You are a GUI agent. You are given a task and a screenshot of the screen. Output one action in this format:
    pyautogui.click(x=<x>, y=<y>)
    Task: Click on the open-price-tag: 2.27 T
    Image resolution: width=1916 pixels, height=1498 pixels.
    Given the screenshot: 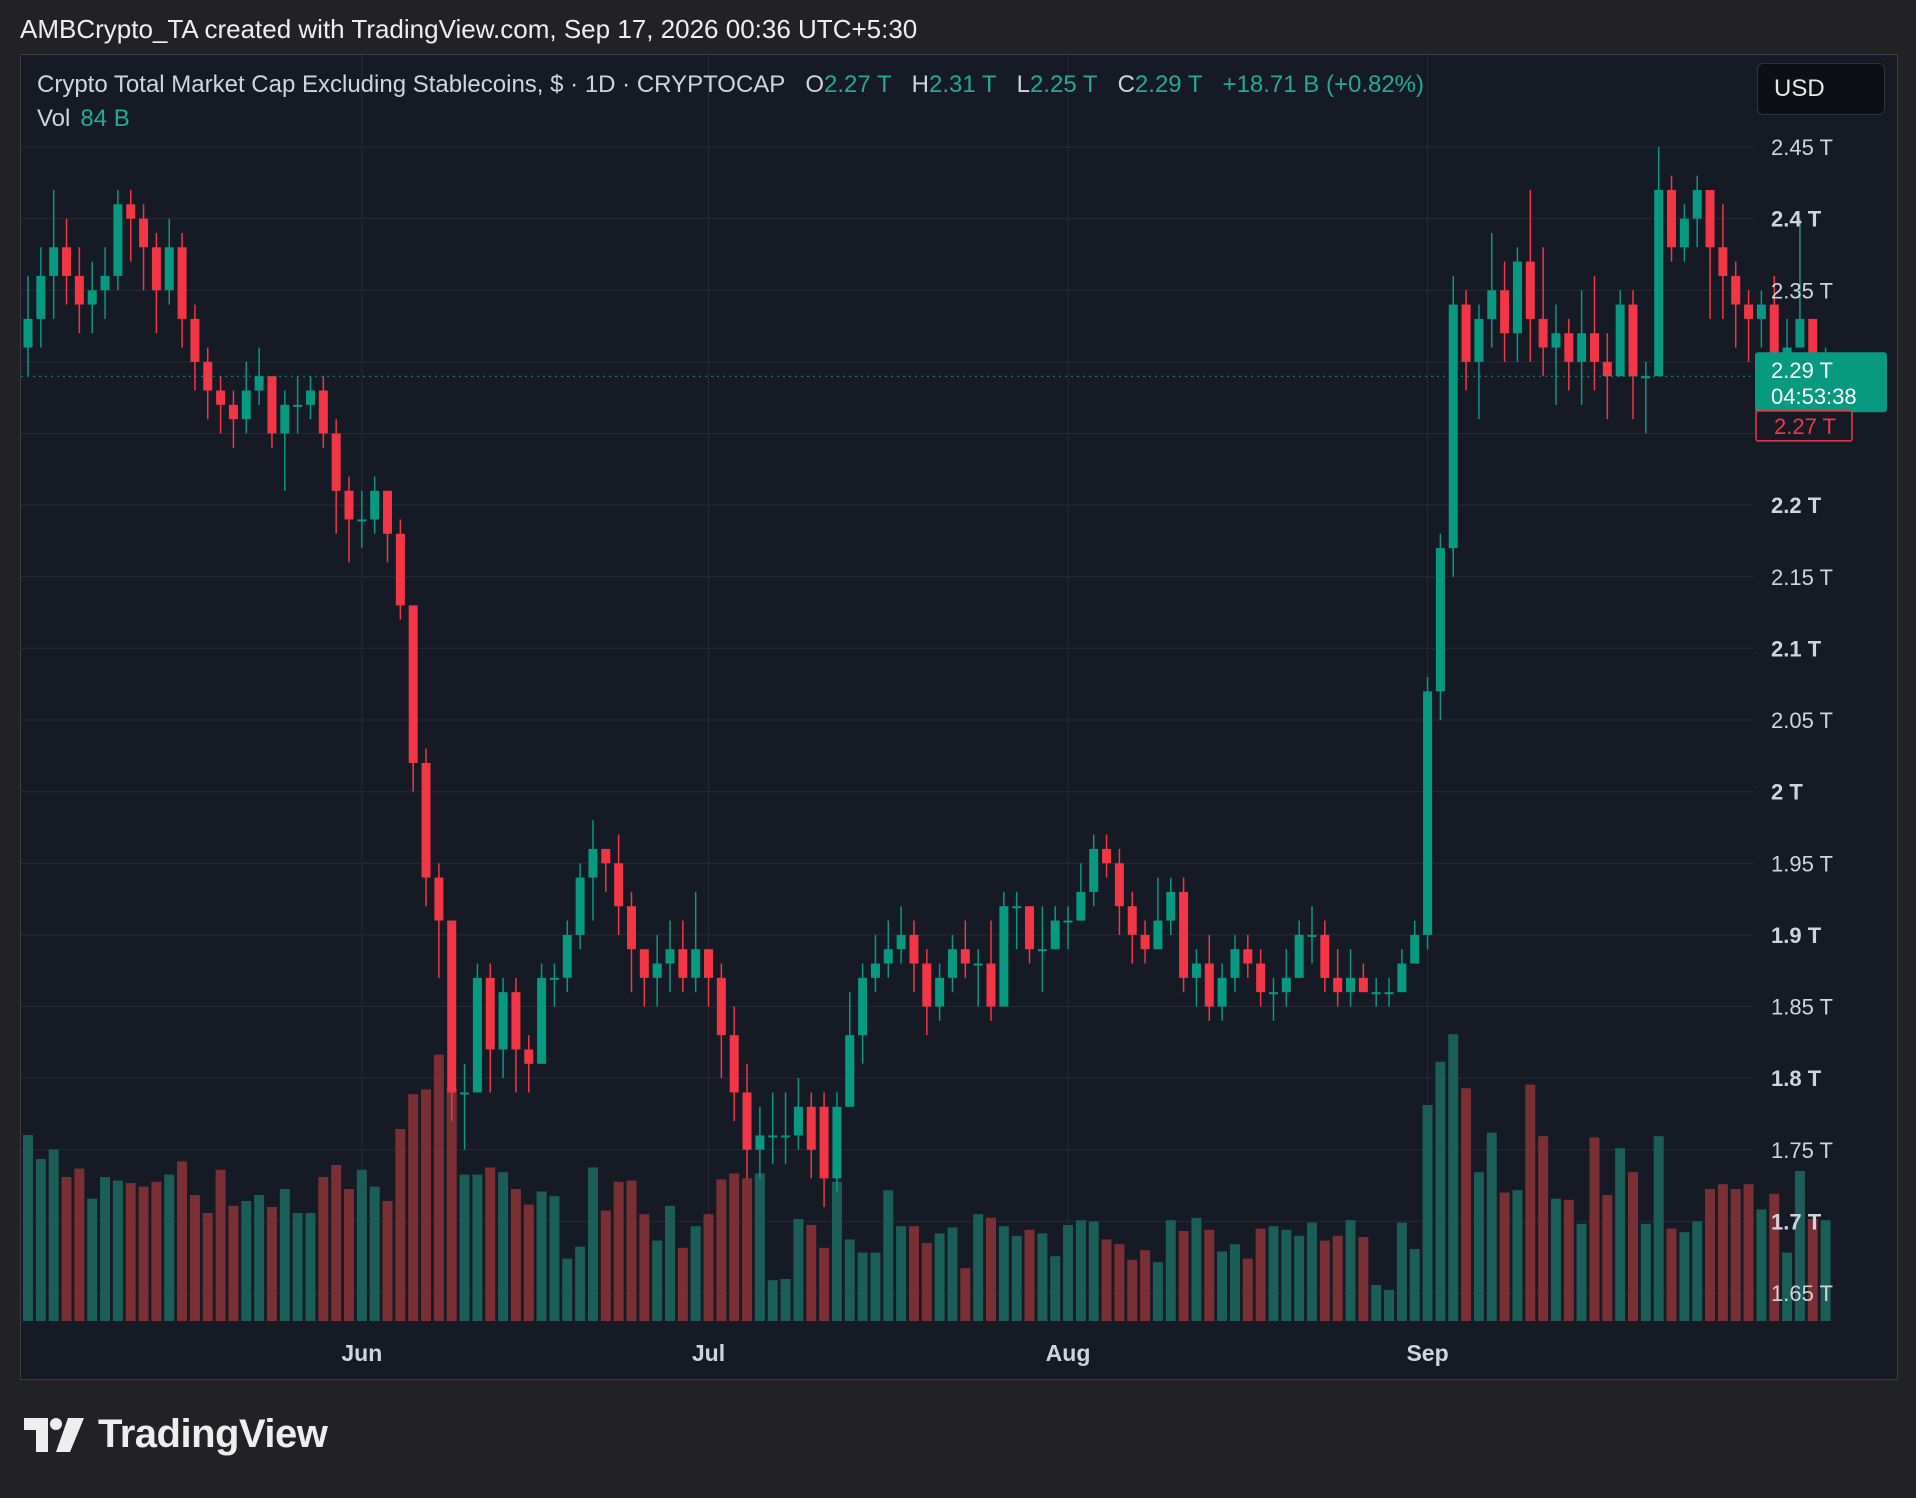 What is the action you would take?
    pyautogui.click(x=1804, y=426)
    